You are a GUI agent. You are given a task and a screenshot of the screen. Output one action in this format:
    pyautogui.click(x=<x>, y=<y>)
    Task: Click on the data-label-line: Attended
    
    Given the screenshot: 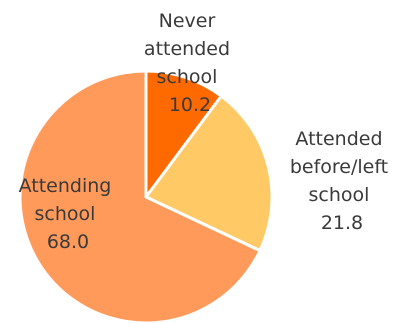 What is the action you would take?
    pyautogui.click(x=338, y=139)
    